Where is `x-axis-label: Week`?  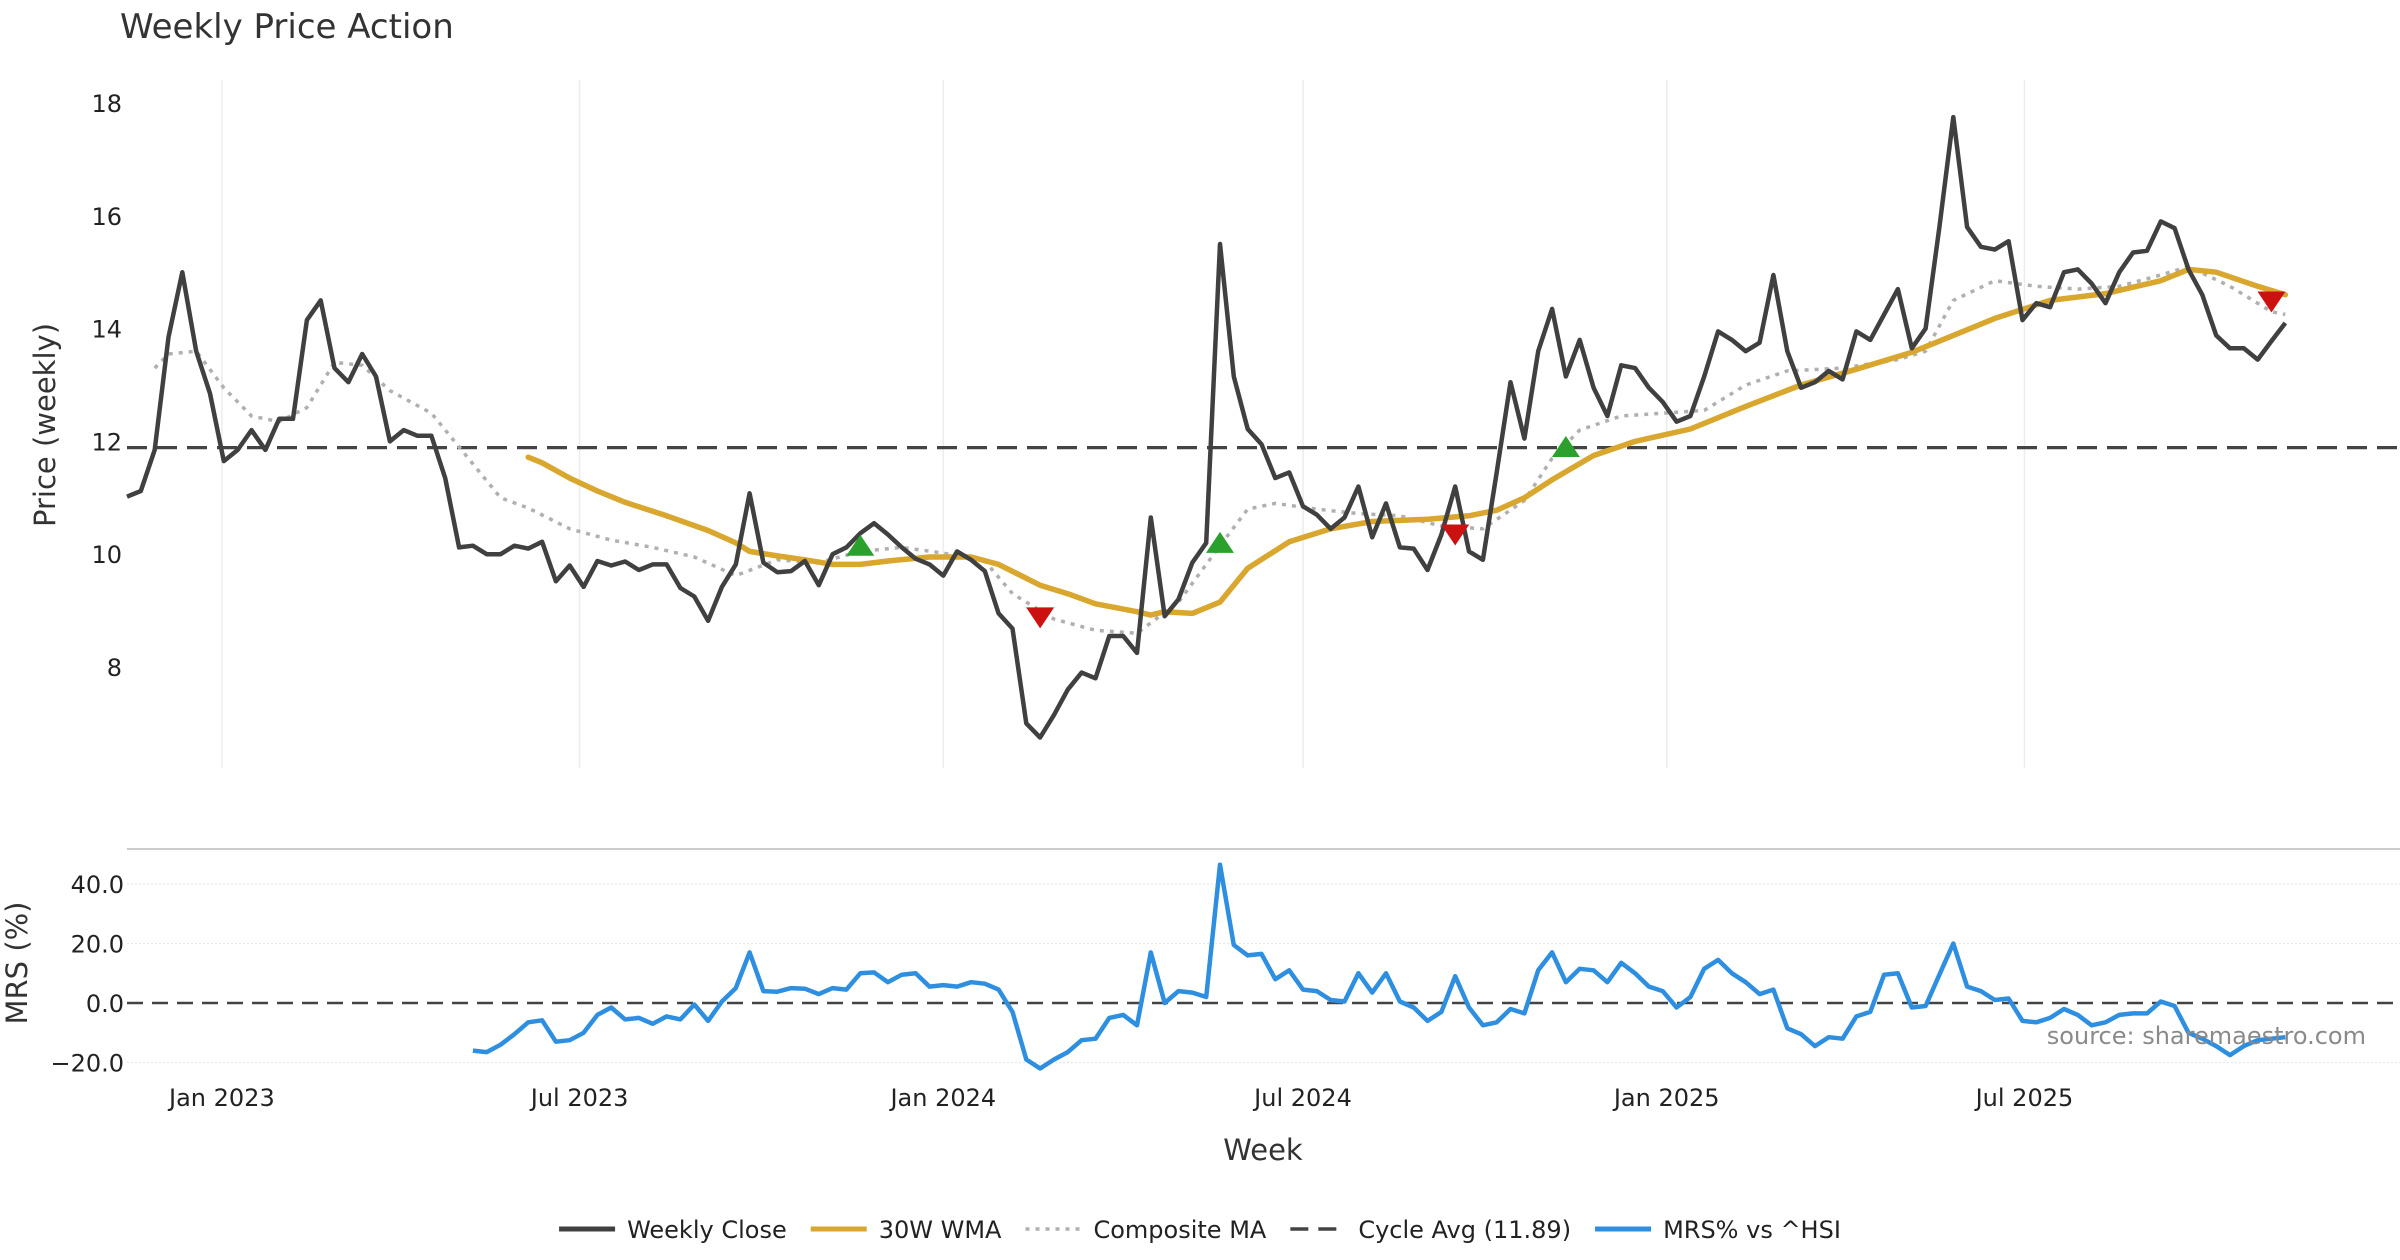
x-axis-label: Week is located at coordinates (1263, 1150).